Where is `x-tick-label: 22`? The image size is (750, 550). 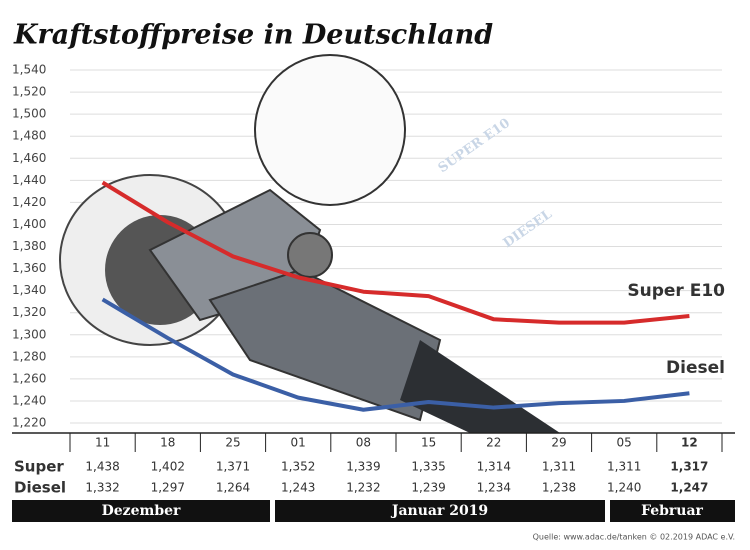 x-tick-label: 22 is located at coordinates (493, 443).